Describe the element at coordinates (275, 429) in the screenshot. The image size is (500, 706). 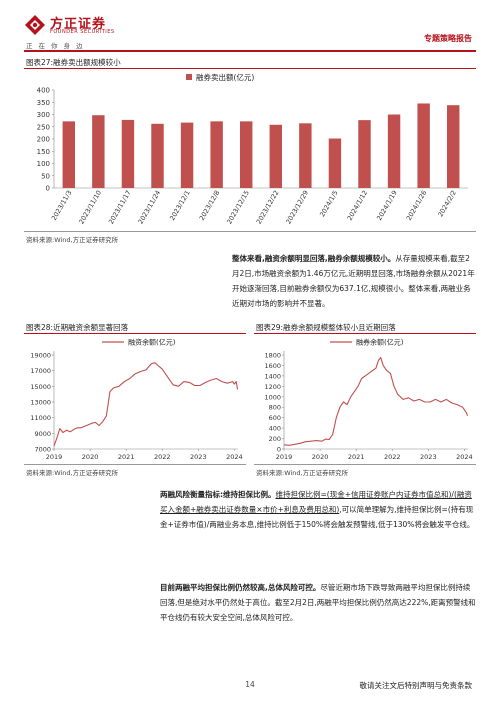
I see `fig29-y-tick-label: 400` at that location.